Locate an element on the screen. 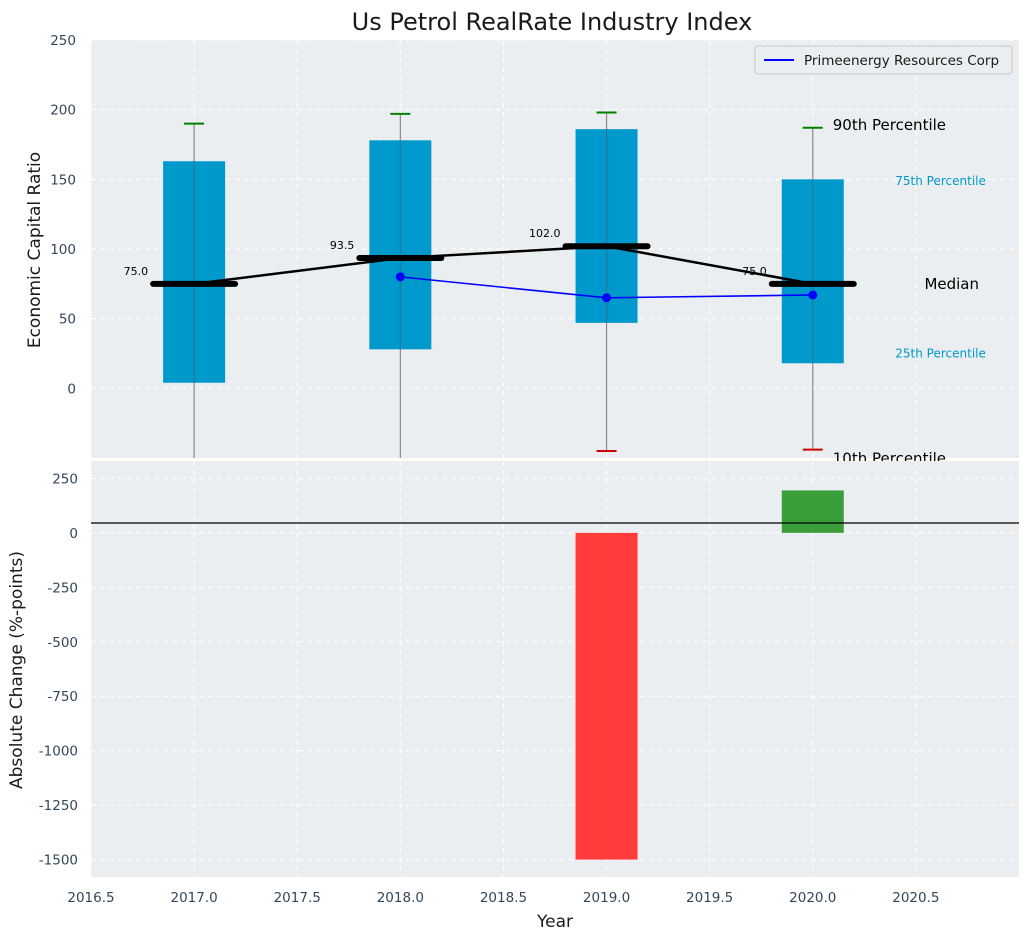 The image size is (1029, 940). y-tick-label: -500 is located at coordinates (62, 643).